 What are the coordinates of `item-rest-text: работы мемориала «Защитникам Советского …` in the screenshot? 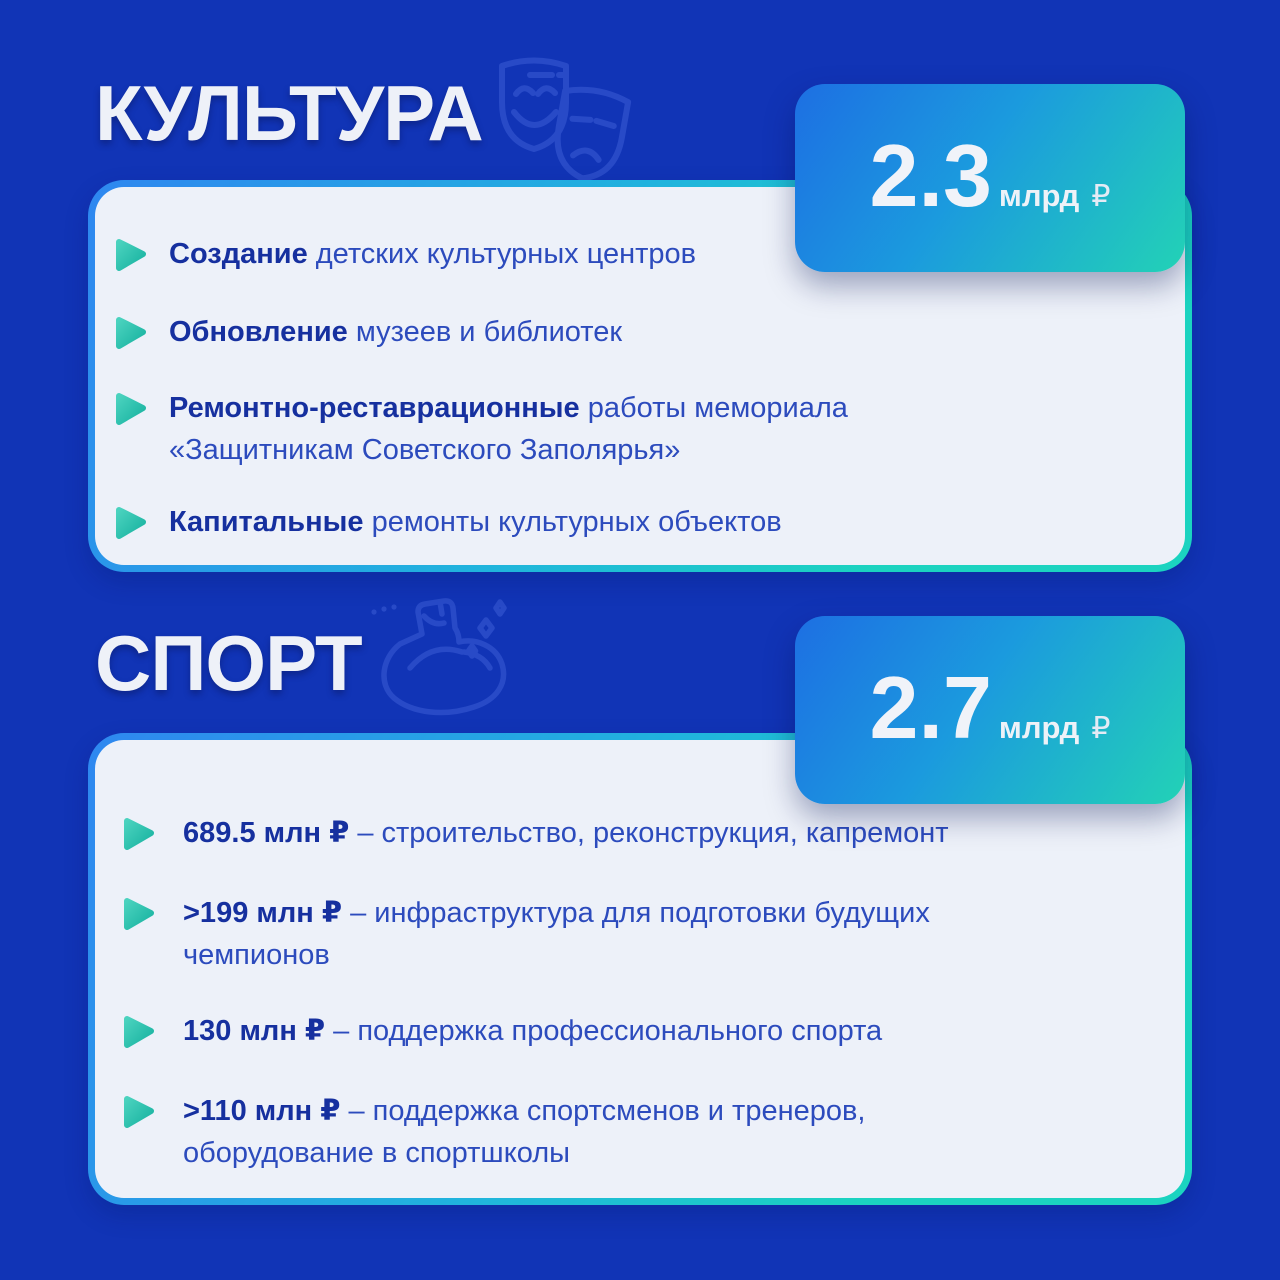 It's located at (508, 429).